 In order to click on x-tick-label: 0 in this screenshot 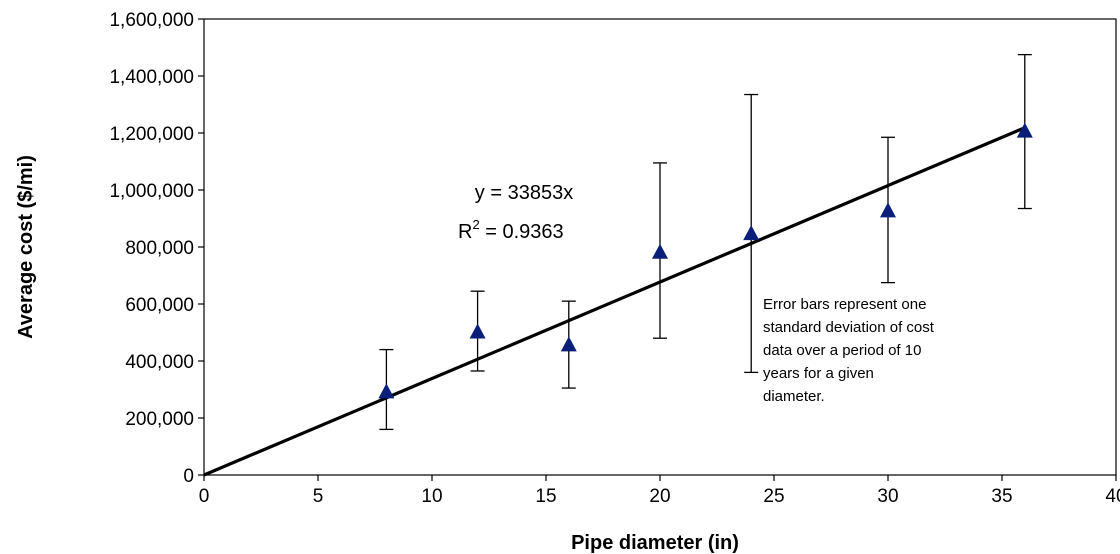, I will do `click(204, 496)`.